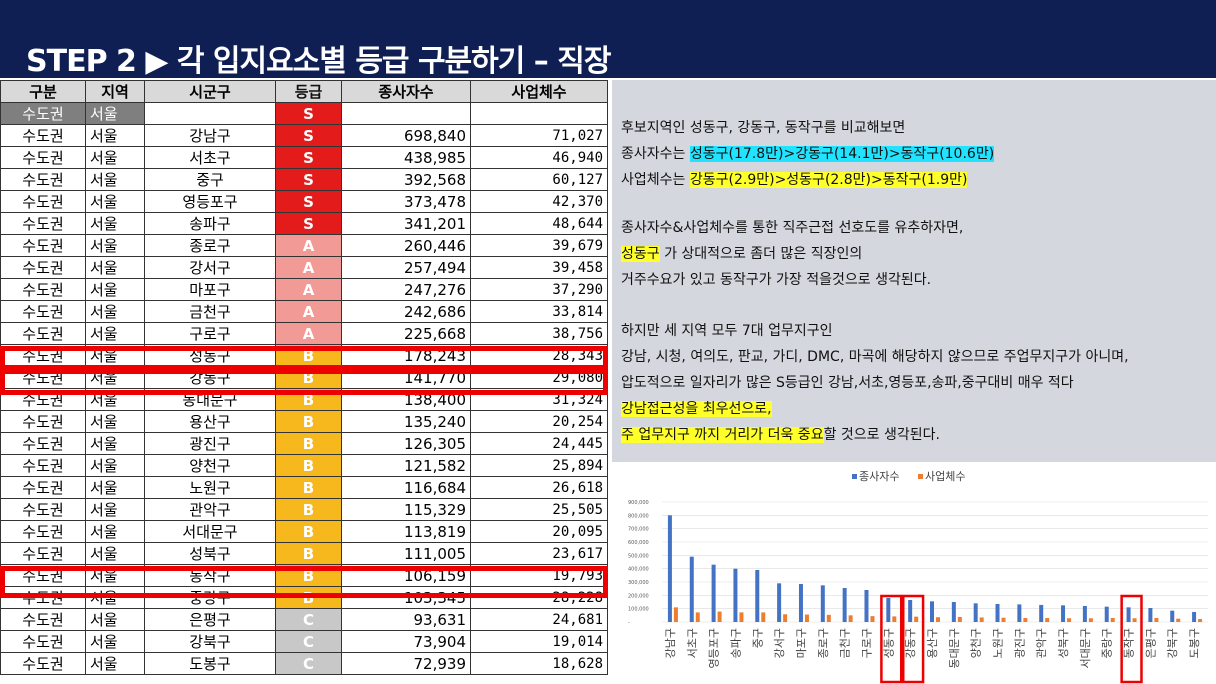 This screenshot has height=684, width=1216. What do you see at coordinates (539, 179) in the screenshot?
I see `cell-businesses: 60,127` at bounding box center [539, 179].